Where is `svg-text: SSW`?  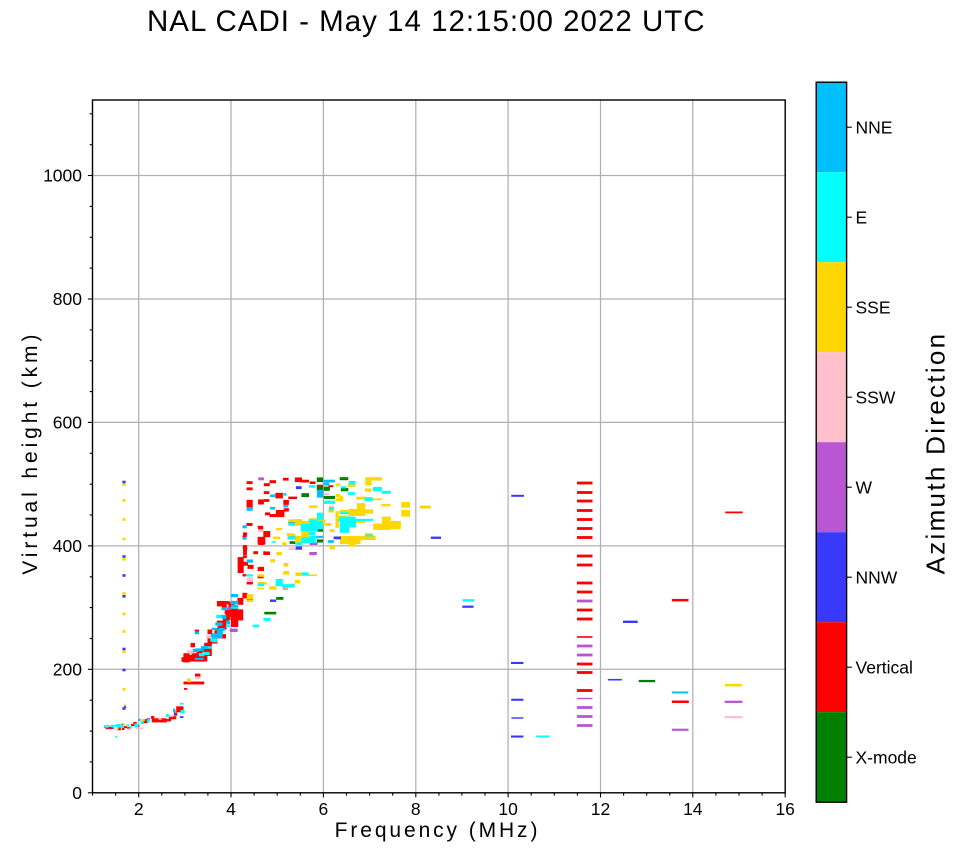
svg-text: SSW is located at coordinates (876, 397).